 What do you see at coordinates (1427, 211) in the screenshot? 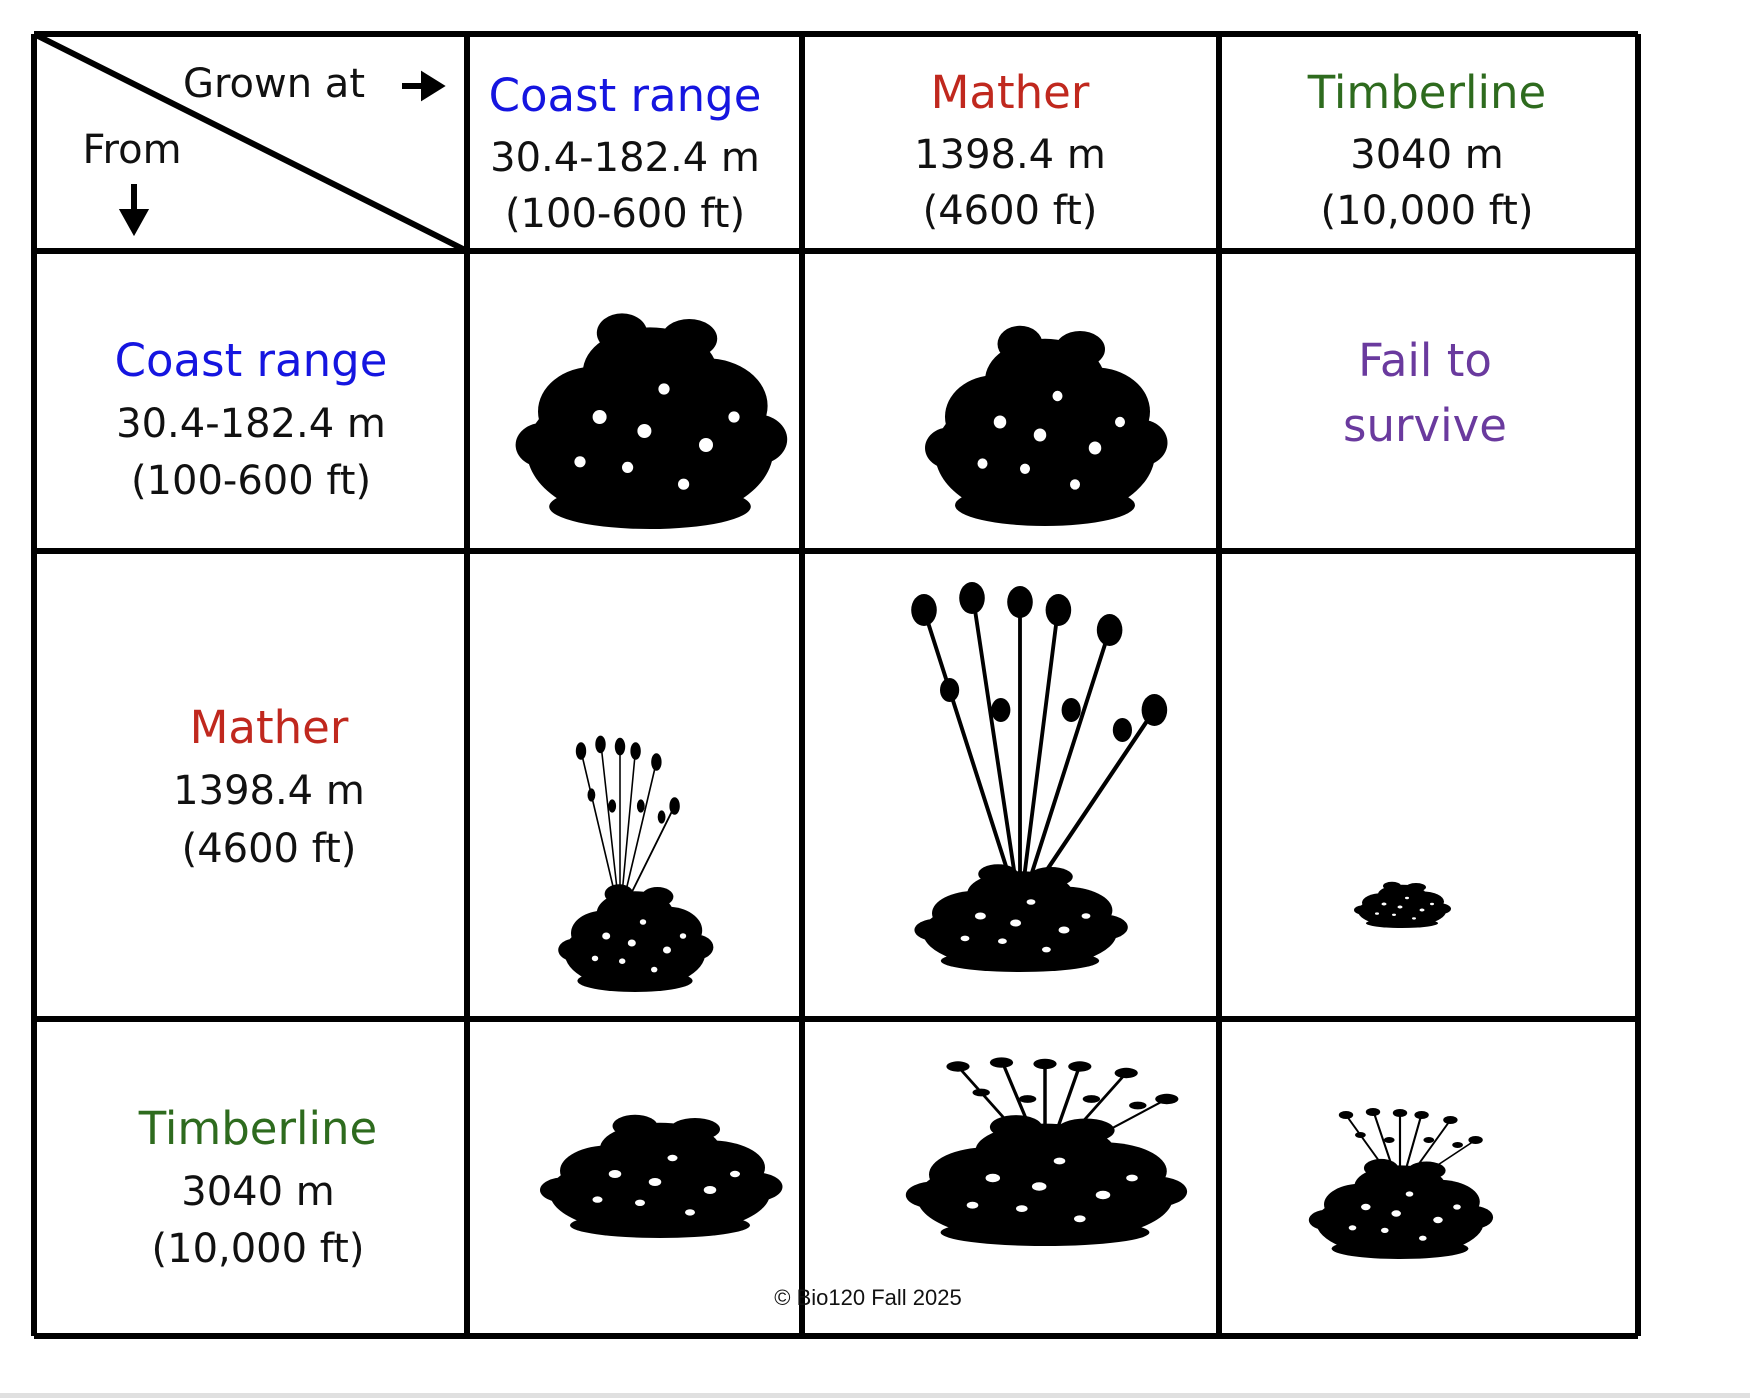
I see `col-feet: (10,000 ft)` at bounding box center [1427, 211].